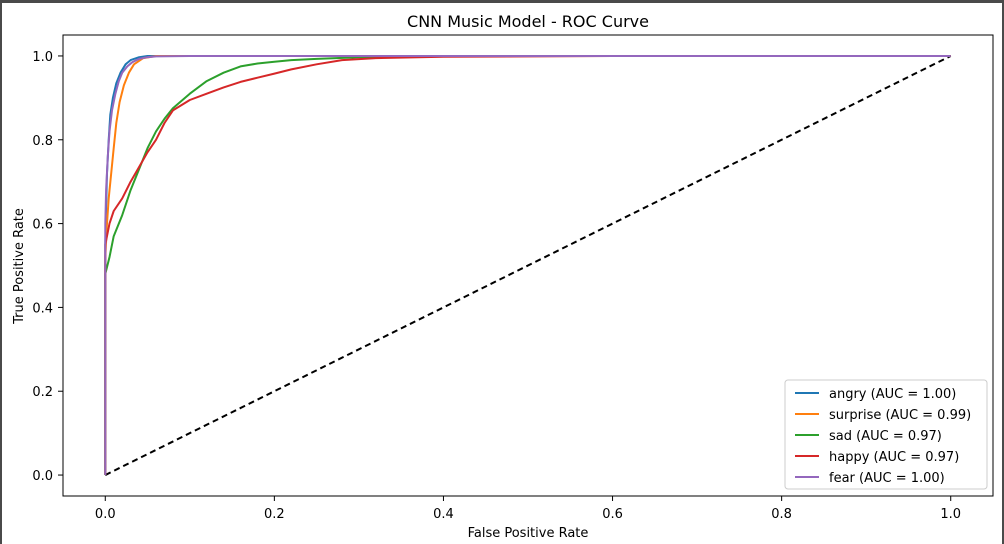 The width and height of the screenshot is (1004, 544). Describe the element at coordinates (42, 392) in the screenshot. I see `y-tick-label: 0.2` at that location.